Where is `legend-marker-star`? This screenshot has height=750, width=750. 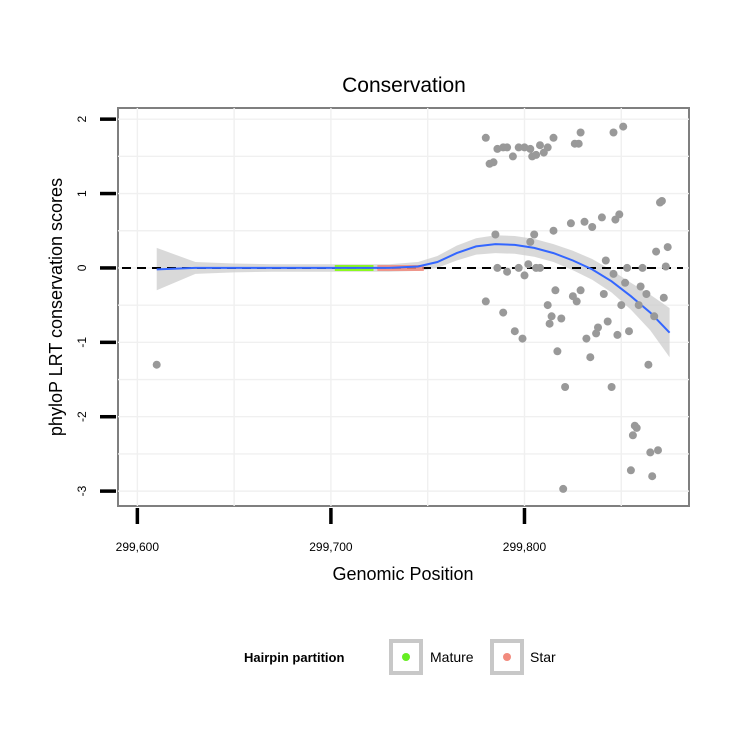 legend-marker-star is located at coordinates (507, 657).